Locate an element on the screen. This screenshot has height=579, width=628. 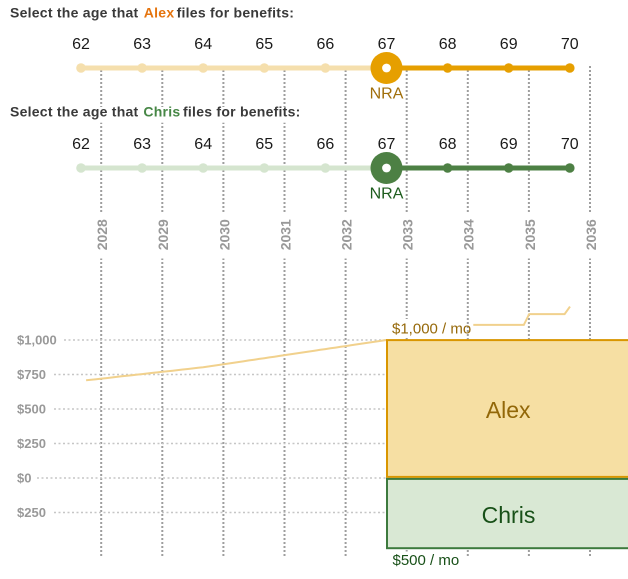
svg-text: $1,000 is located at coordinates (37, 340).